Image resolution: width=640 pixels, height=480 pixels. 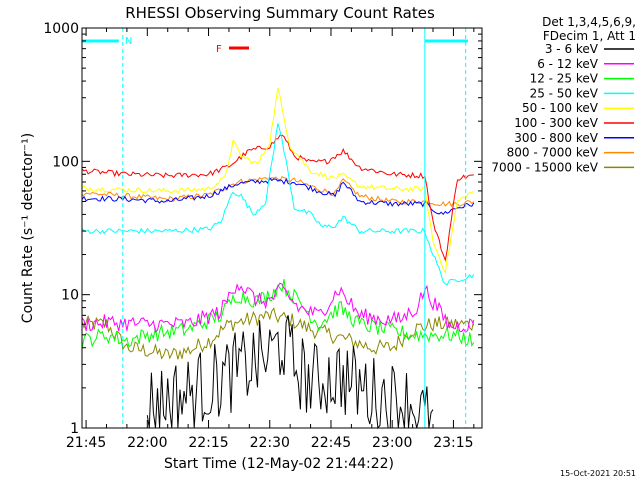 I want to click on legend-entry-8: 7000 - 15000 keV, so click(x=544, y=167).